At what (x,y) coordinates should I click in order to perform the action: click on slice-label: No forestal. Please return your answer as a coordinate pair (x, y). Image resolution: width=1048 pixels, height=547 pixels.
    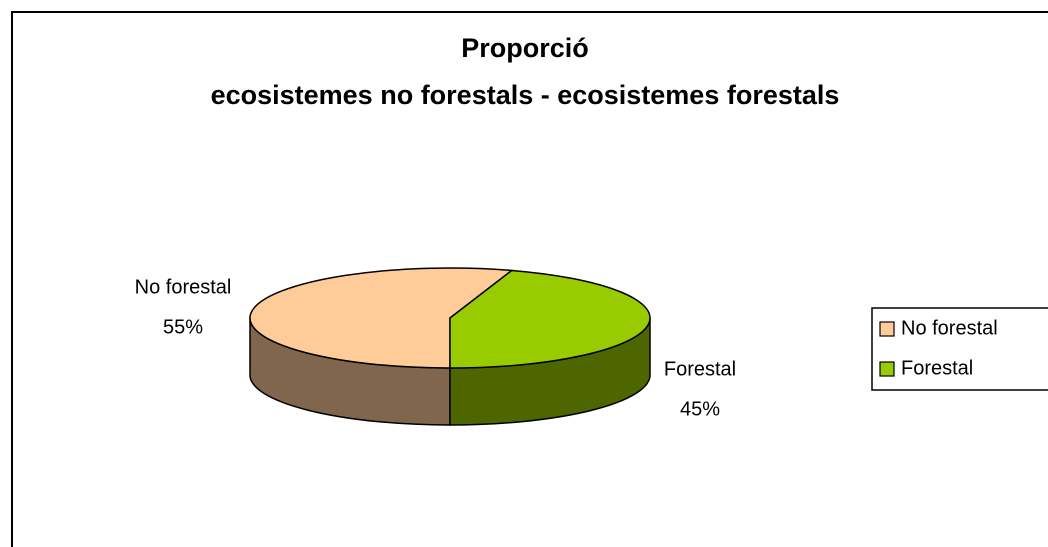
    Looking at the image, I should click on (183, 287).